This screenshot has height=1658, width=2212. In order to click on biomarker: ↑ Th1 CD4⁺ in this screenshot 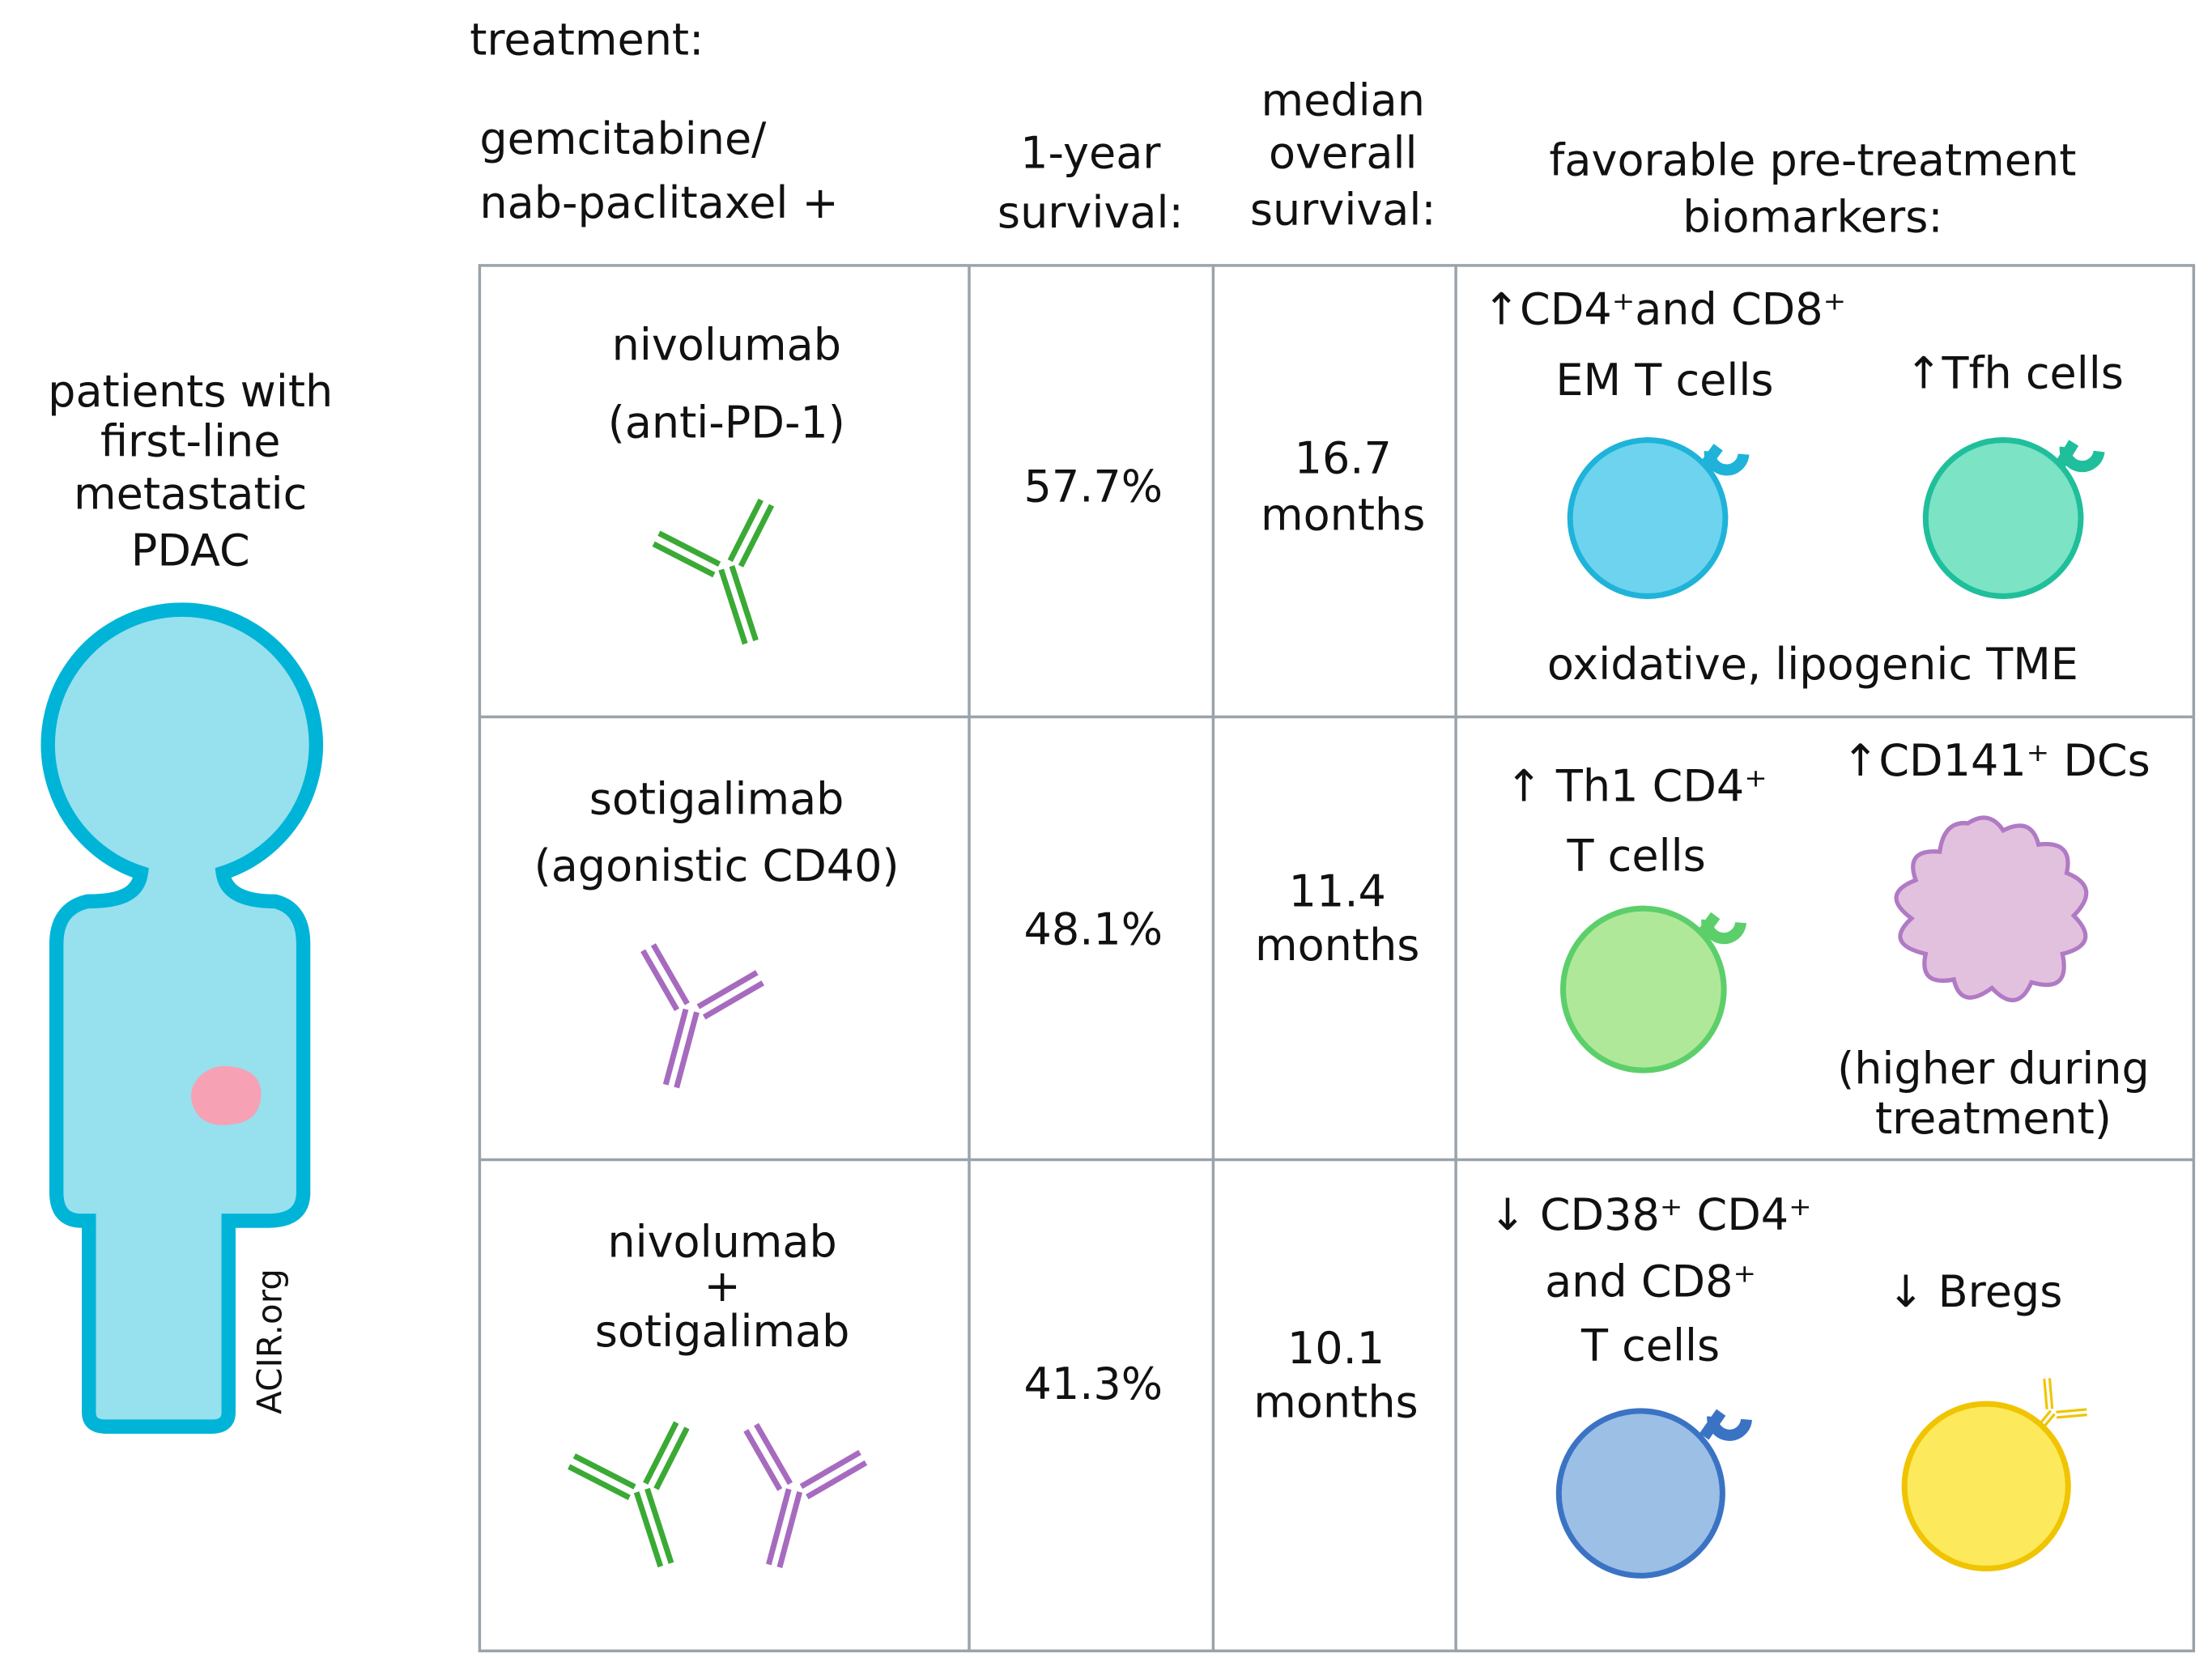, I will do `click(1636, 785)`.